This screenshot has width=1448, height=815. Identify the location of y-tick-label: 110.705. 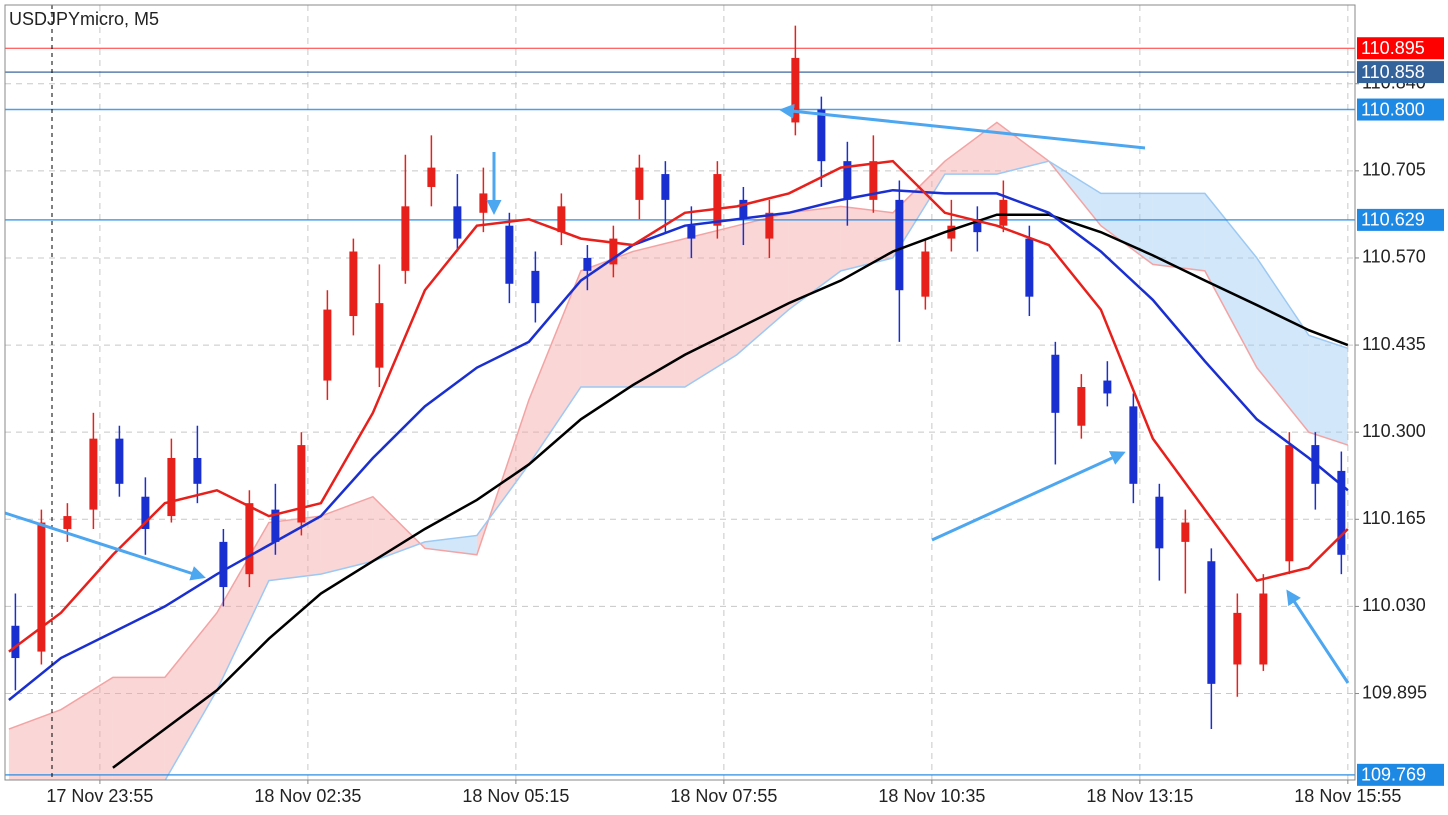
(1394, 170).